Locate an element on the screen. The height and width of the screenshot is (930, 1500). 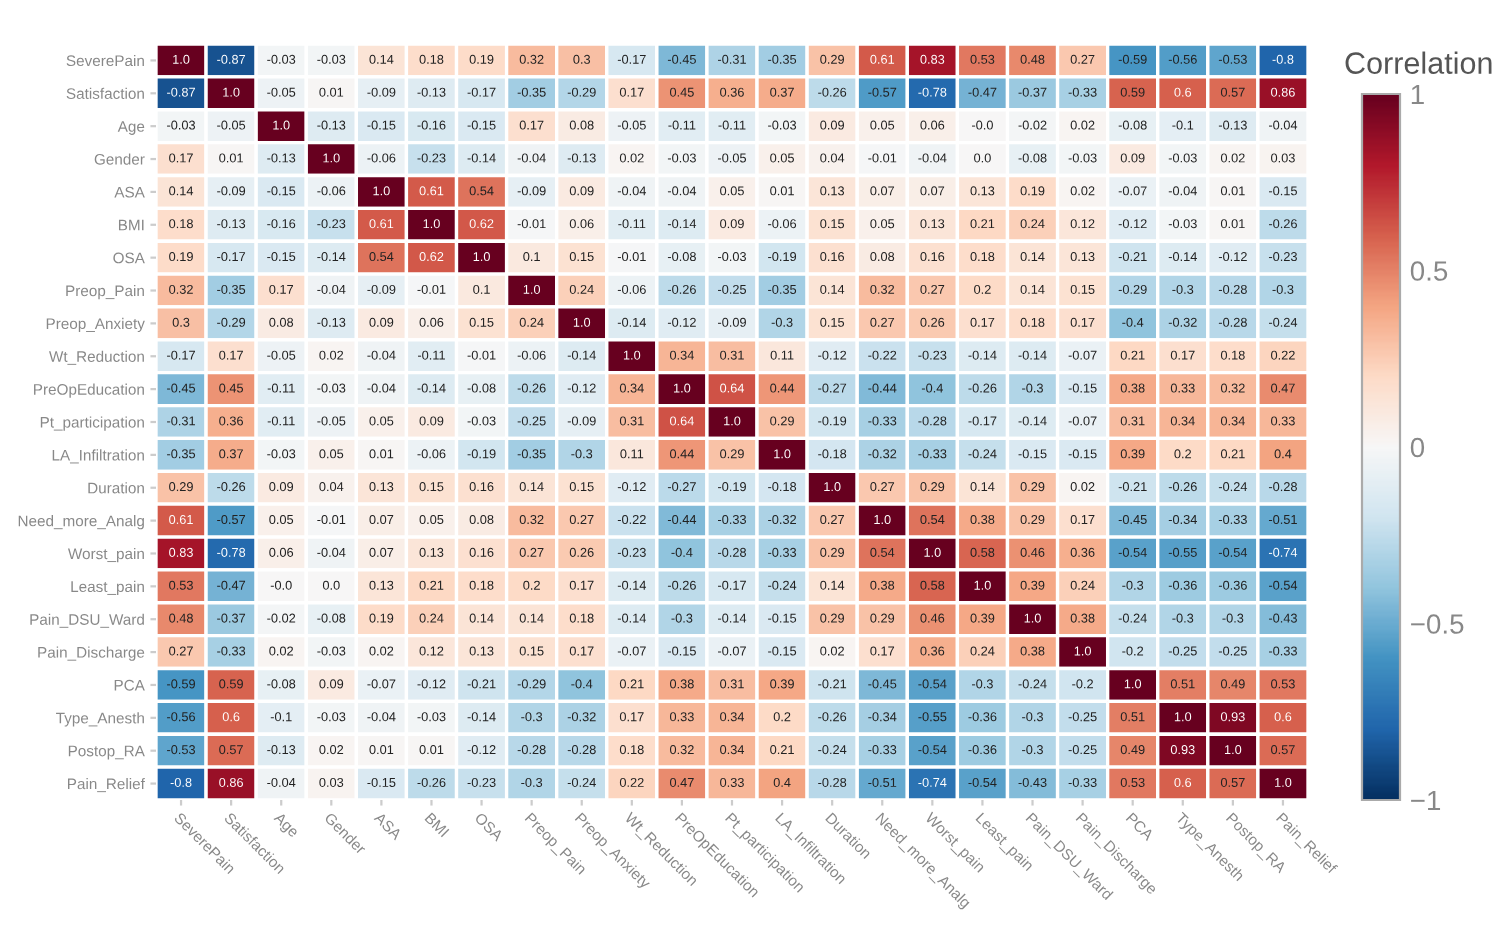
color-bar-label: −1 is located at coordinates (1426, 800).